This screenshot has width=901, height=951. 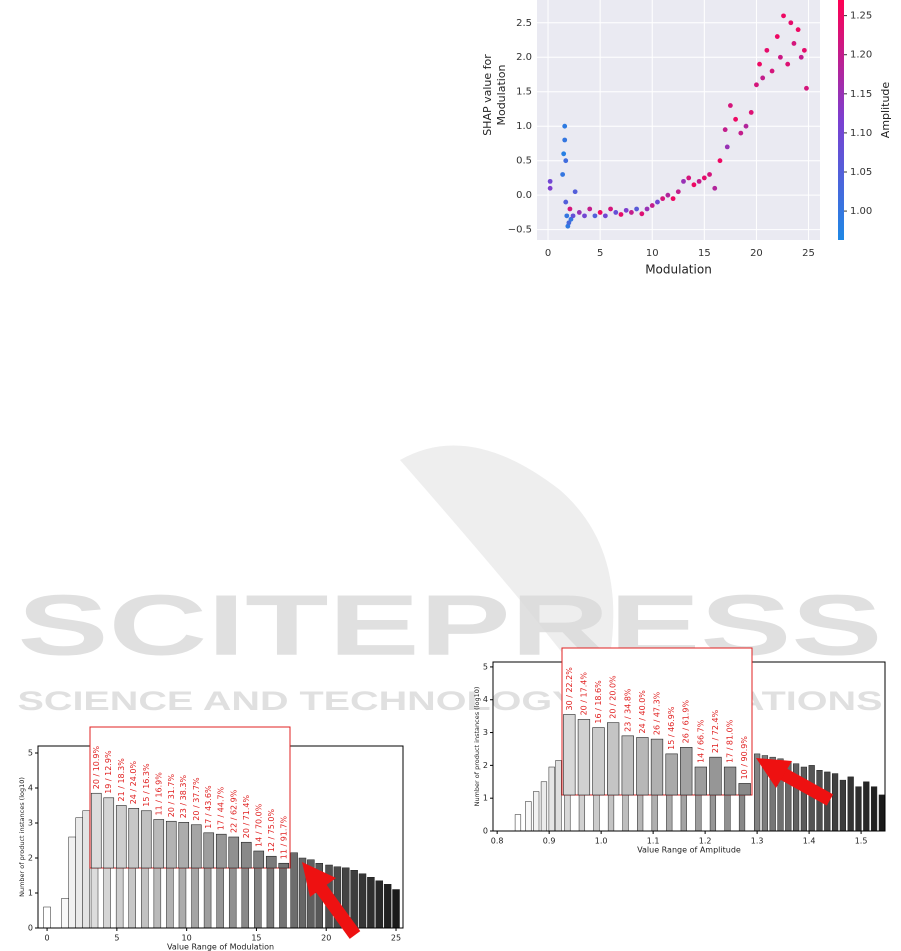 What do you see at coordinates (524, 57) in the screenshot?
I see `y-tick-label: 2.0` at bounding box center [524, 57].